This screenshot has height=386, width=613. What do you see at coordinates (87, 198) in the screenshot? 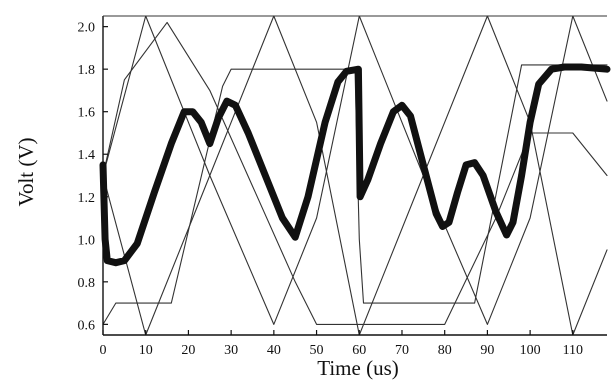
I see `y-tick-label: 1.2` at bounding box center [87, 198].